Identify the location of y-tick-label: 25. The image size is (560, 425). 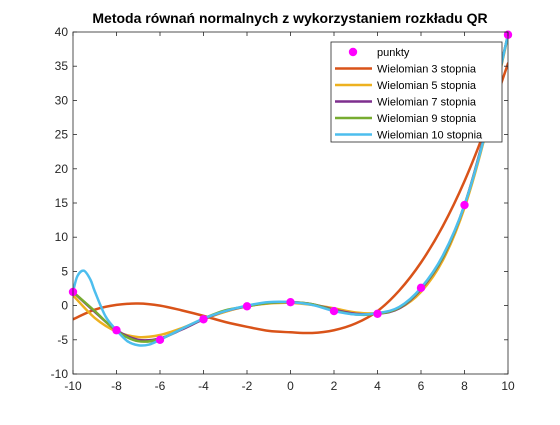
(62, 135).